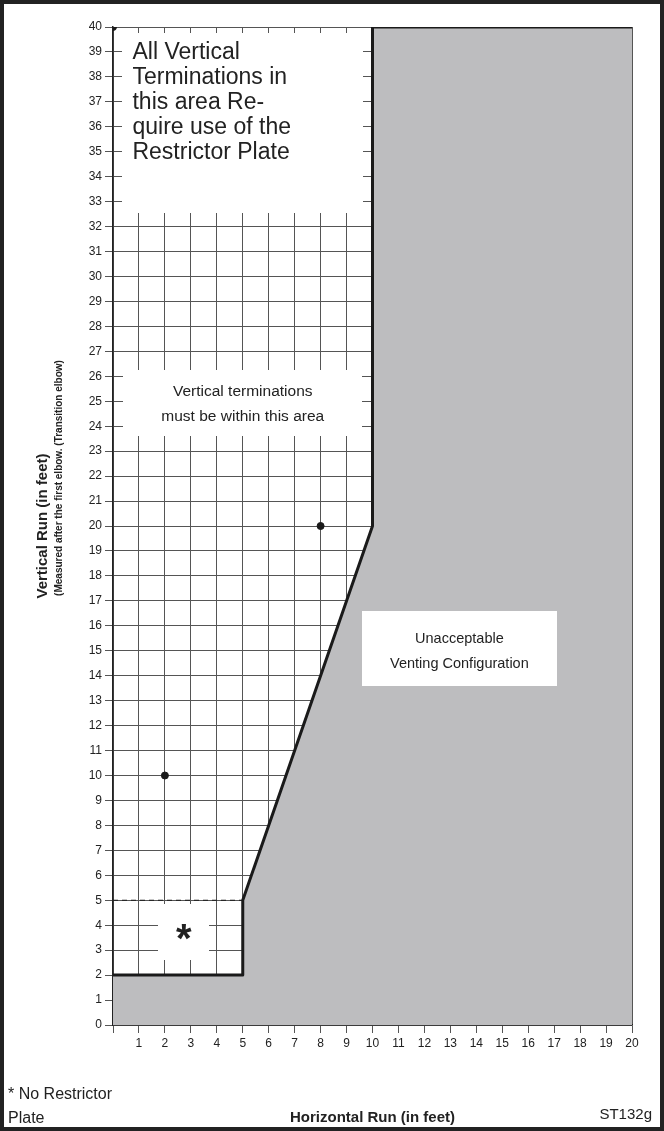 Image resolution: width=664 pixels, height=1131 pixels. I want to click on y-tick-label: 10, so click(95, 774).